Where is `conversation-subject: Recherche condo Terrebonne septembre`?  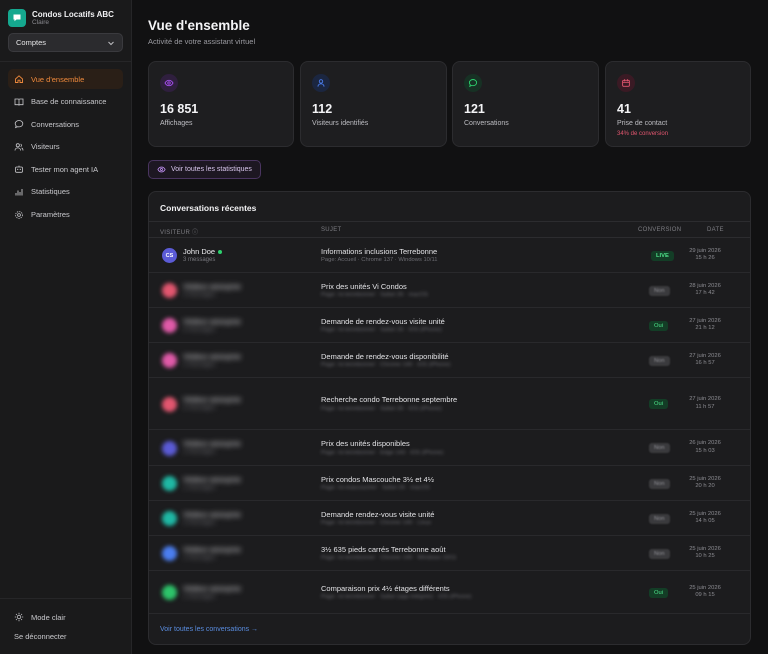 conversation-subject: Recherche condo Terrebonne septembre is located at coordinates (389, 399).